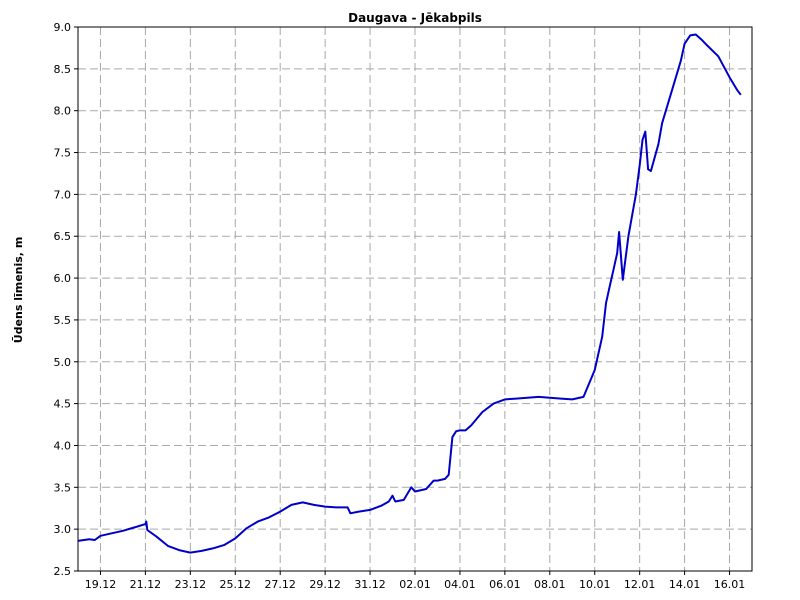 This screenshot has width=800, height=600. Describe the element at coordinates (146, 584) in the screenshot. I see `x-tick-label: 21.12` at that location.